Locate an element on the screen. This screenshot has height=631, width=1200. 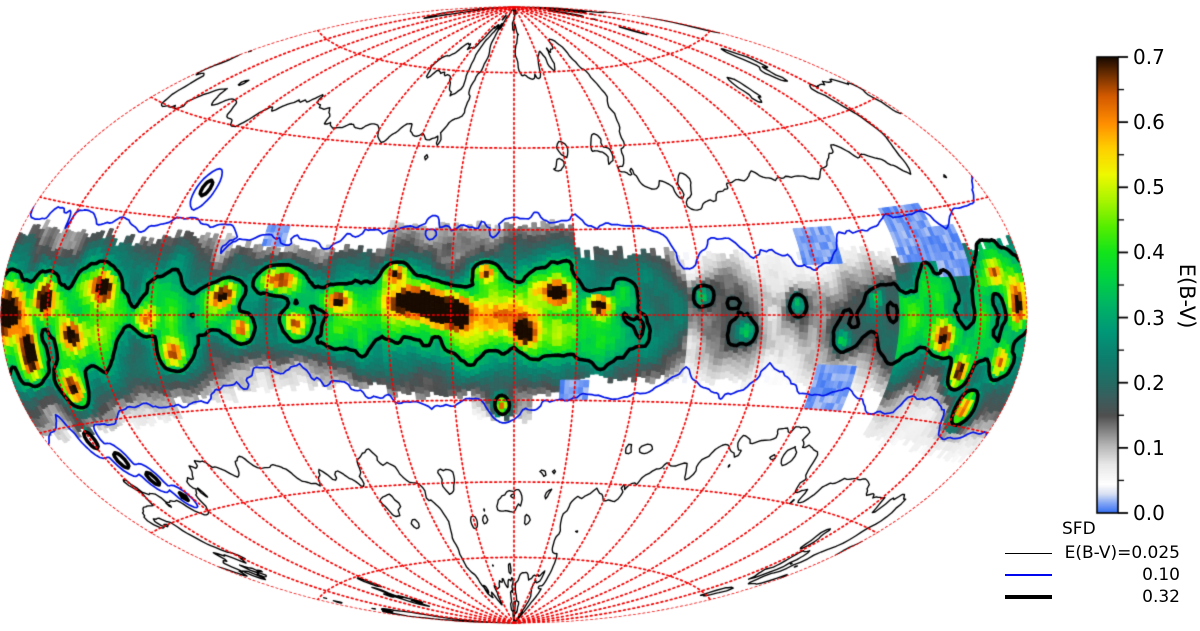
legend-label: 0.10 is located at coordinates (1161, 575).